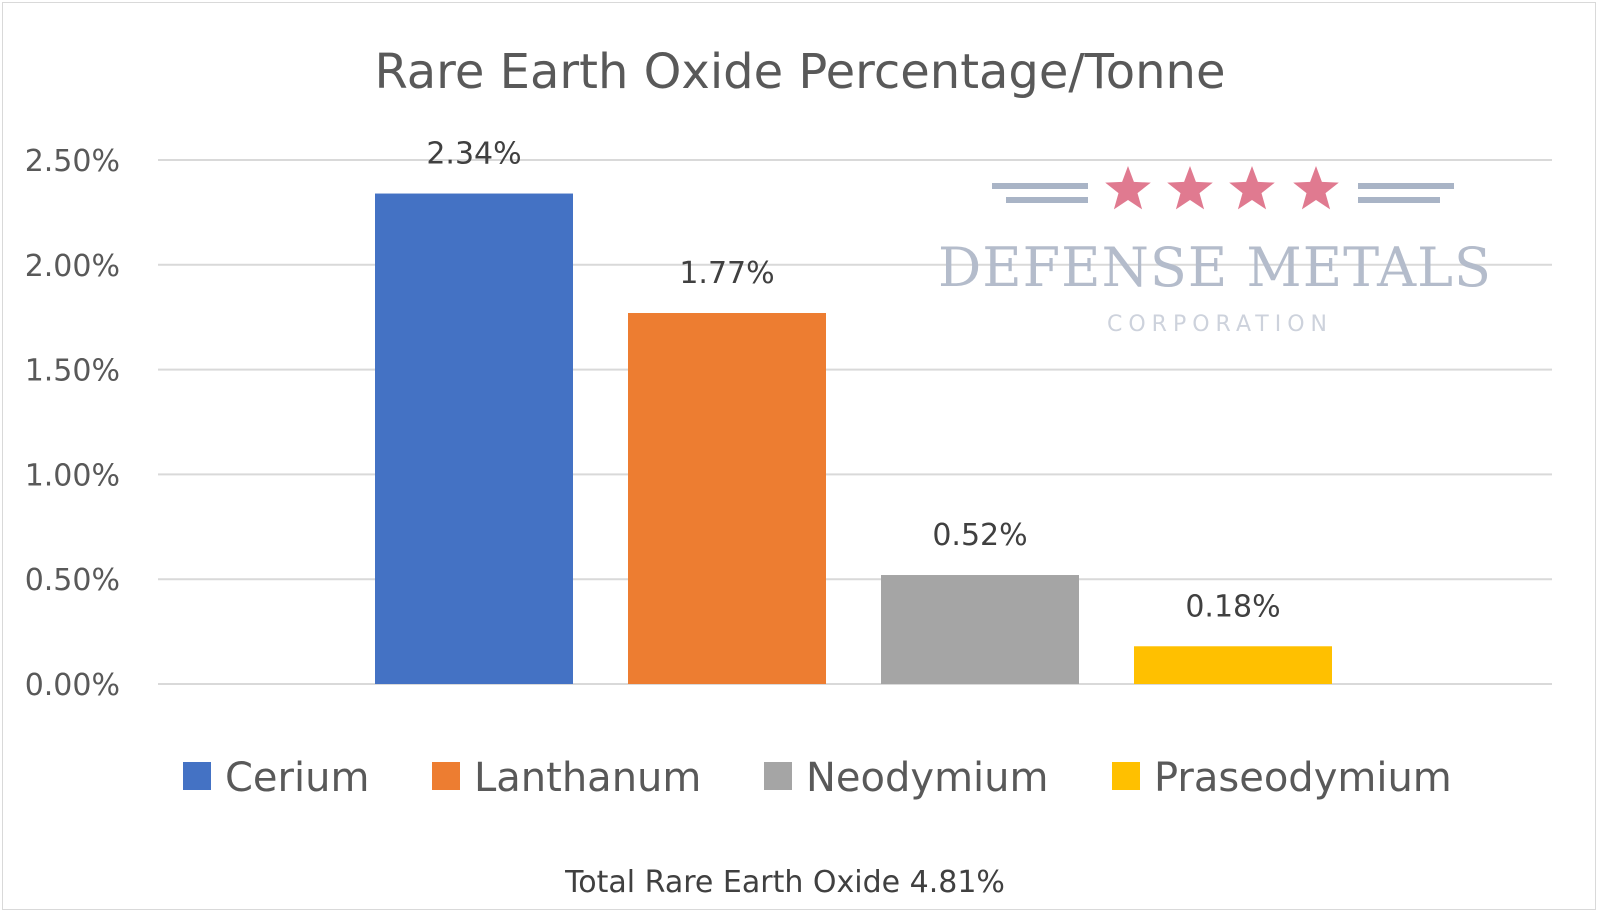 This screenshot has width=1600, height=914. What do you see at coordinates (72, 580) in the screenshot?
I see `y-tick-label: 0.50%` at bounding box center [72, 580].